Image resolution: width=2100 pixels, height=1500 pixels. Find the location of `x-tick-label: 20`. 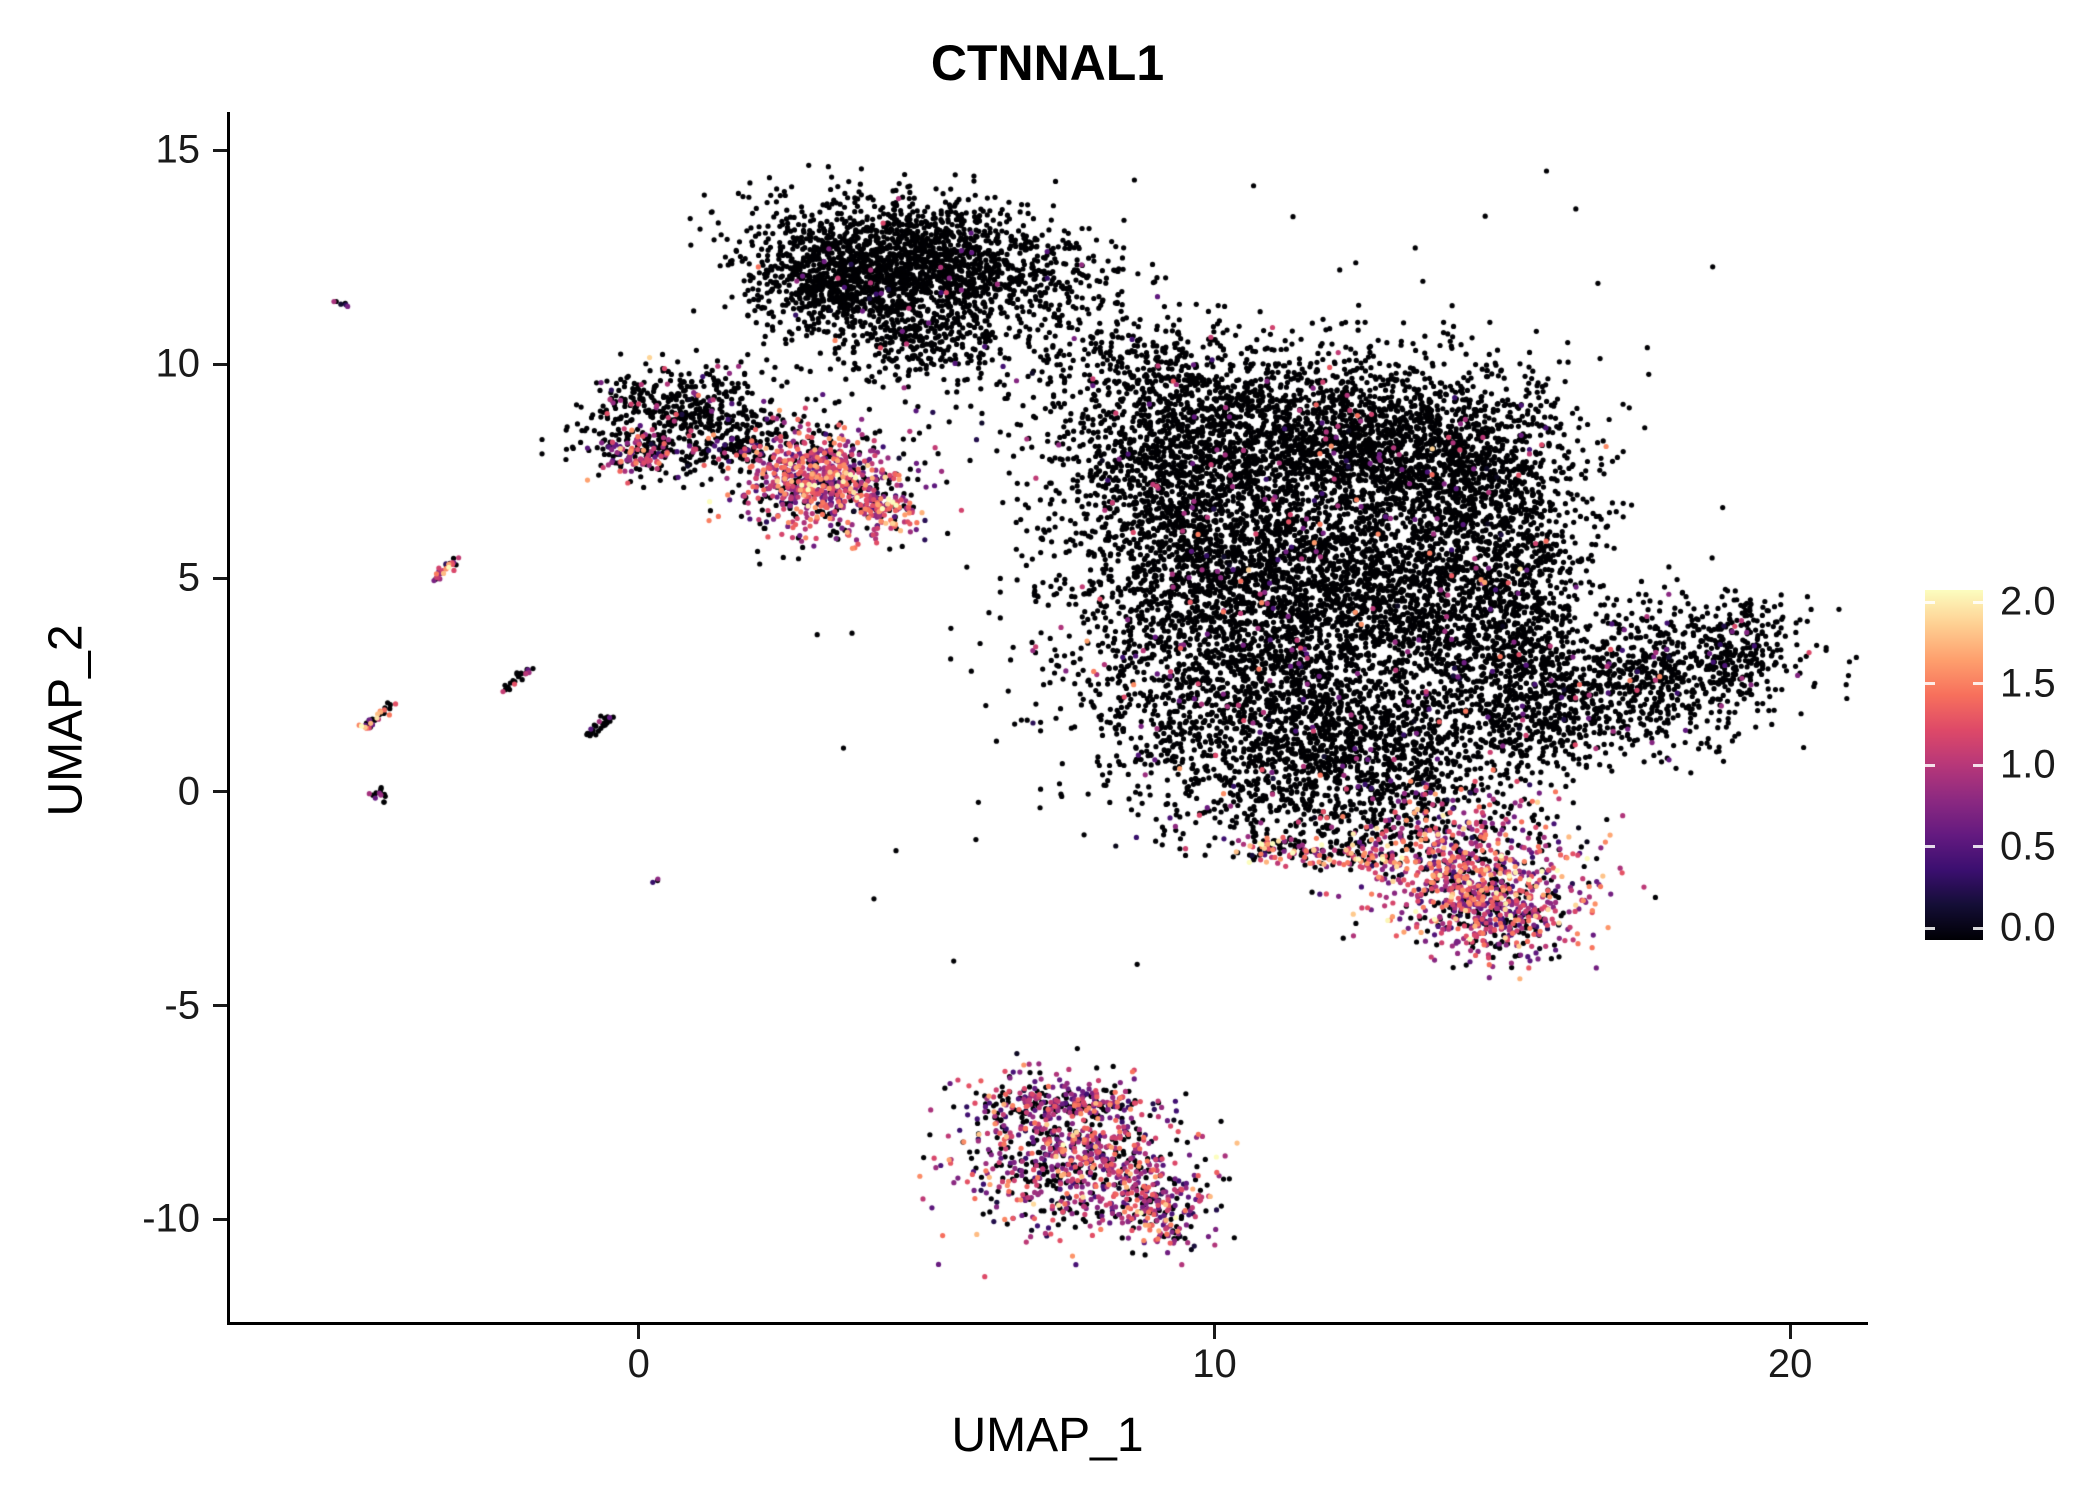

x-tick-label: 20 is located at coordinates (1790, 1364).